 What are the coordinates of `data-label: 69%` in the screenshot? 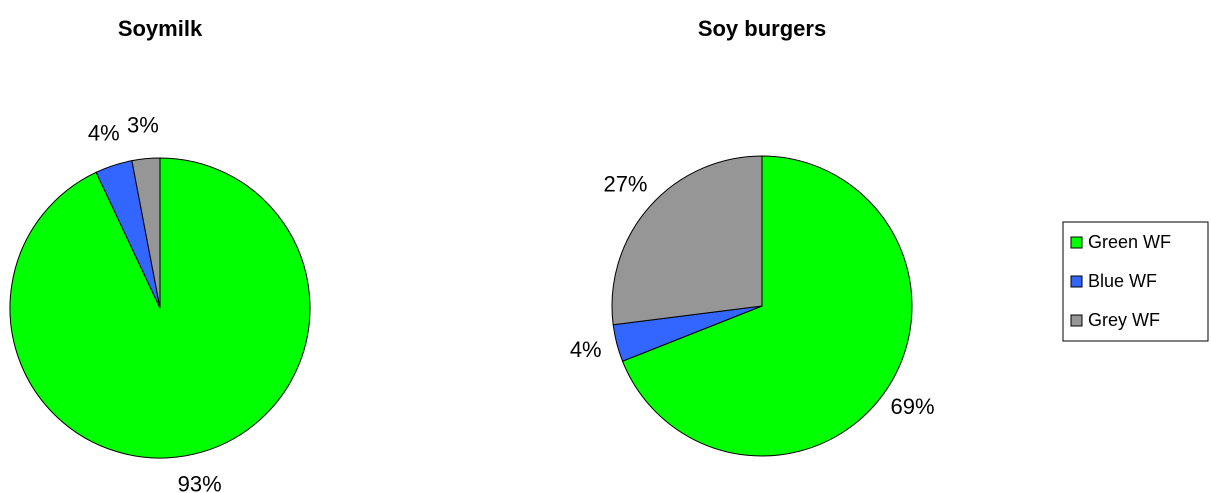 It's located at (913, 406).